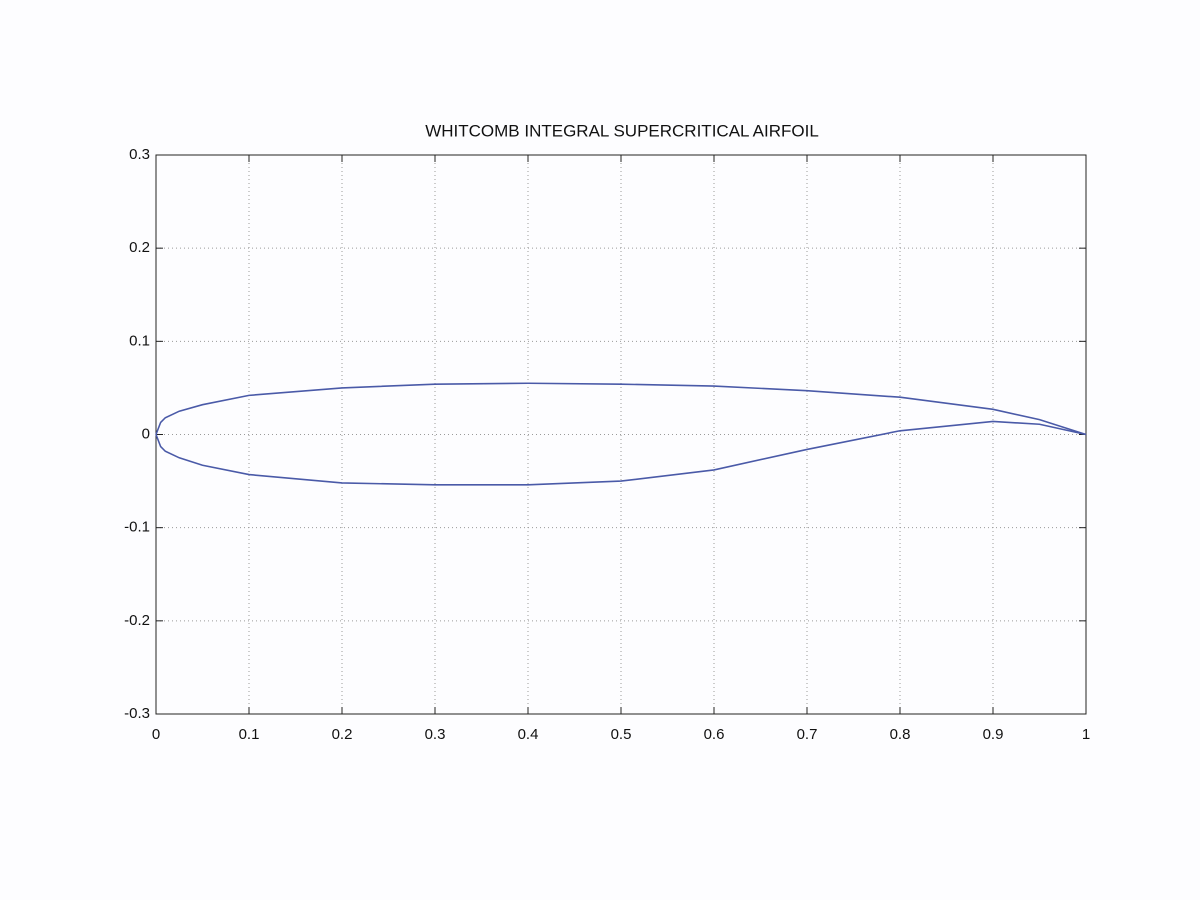 The height and width of the screenshot is (900, 1200). Describe the element at coordinates (342, 734) in the screenshot. I see `x-tick-label: 0.2` at that location.